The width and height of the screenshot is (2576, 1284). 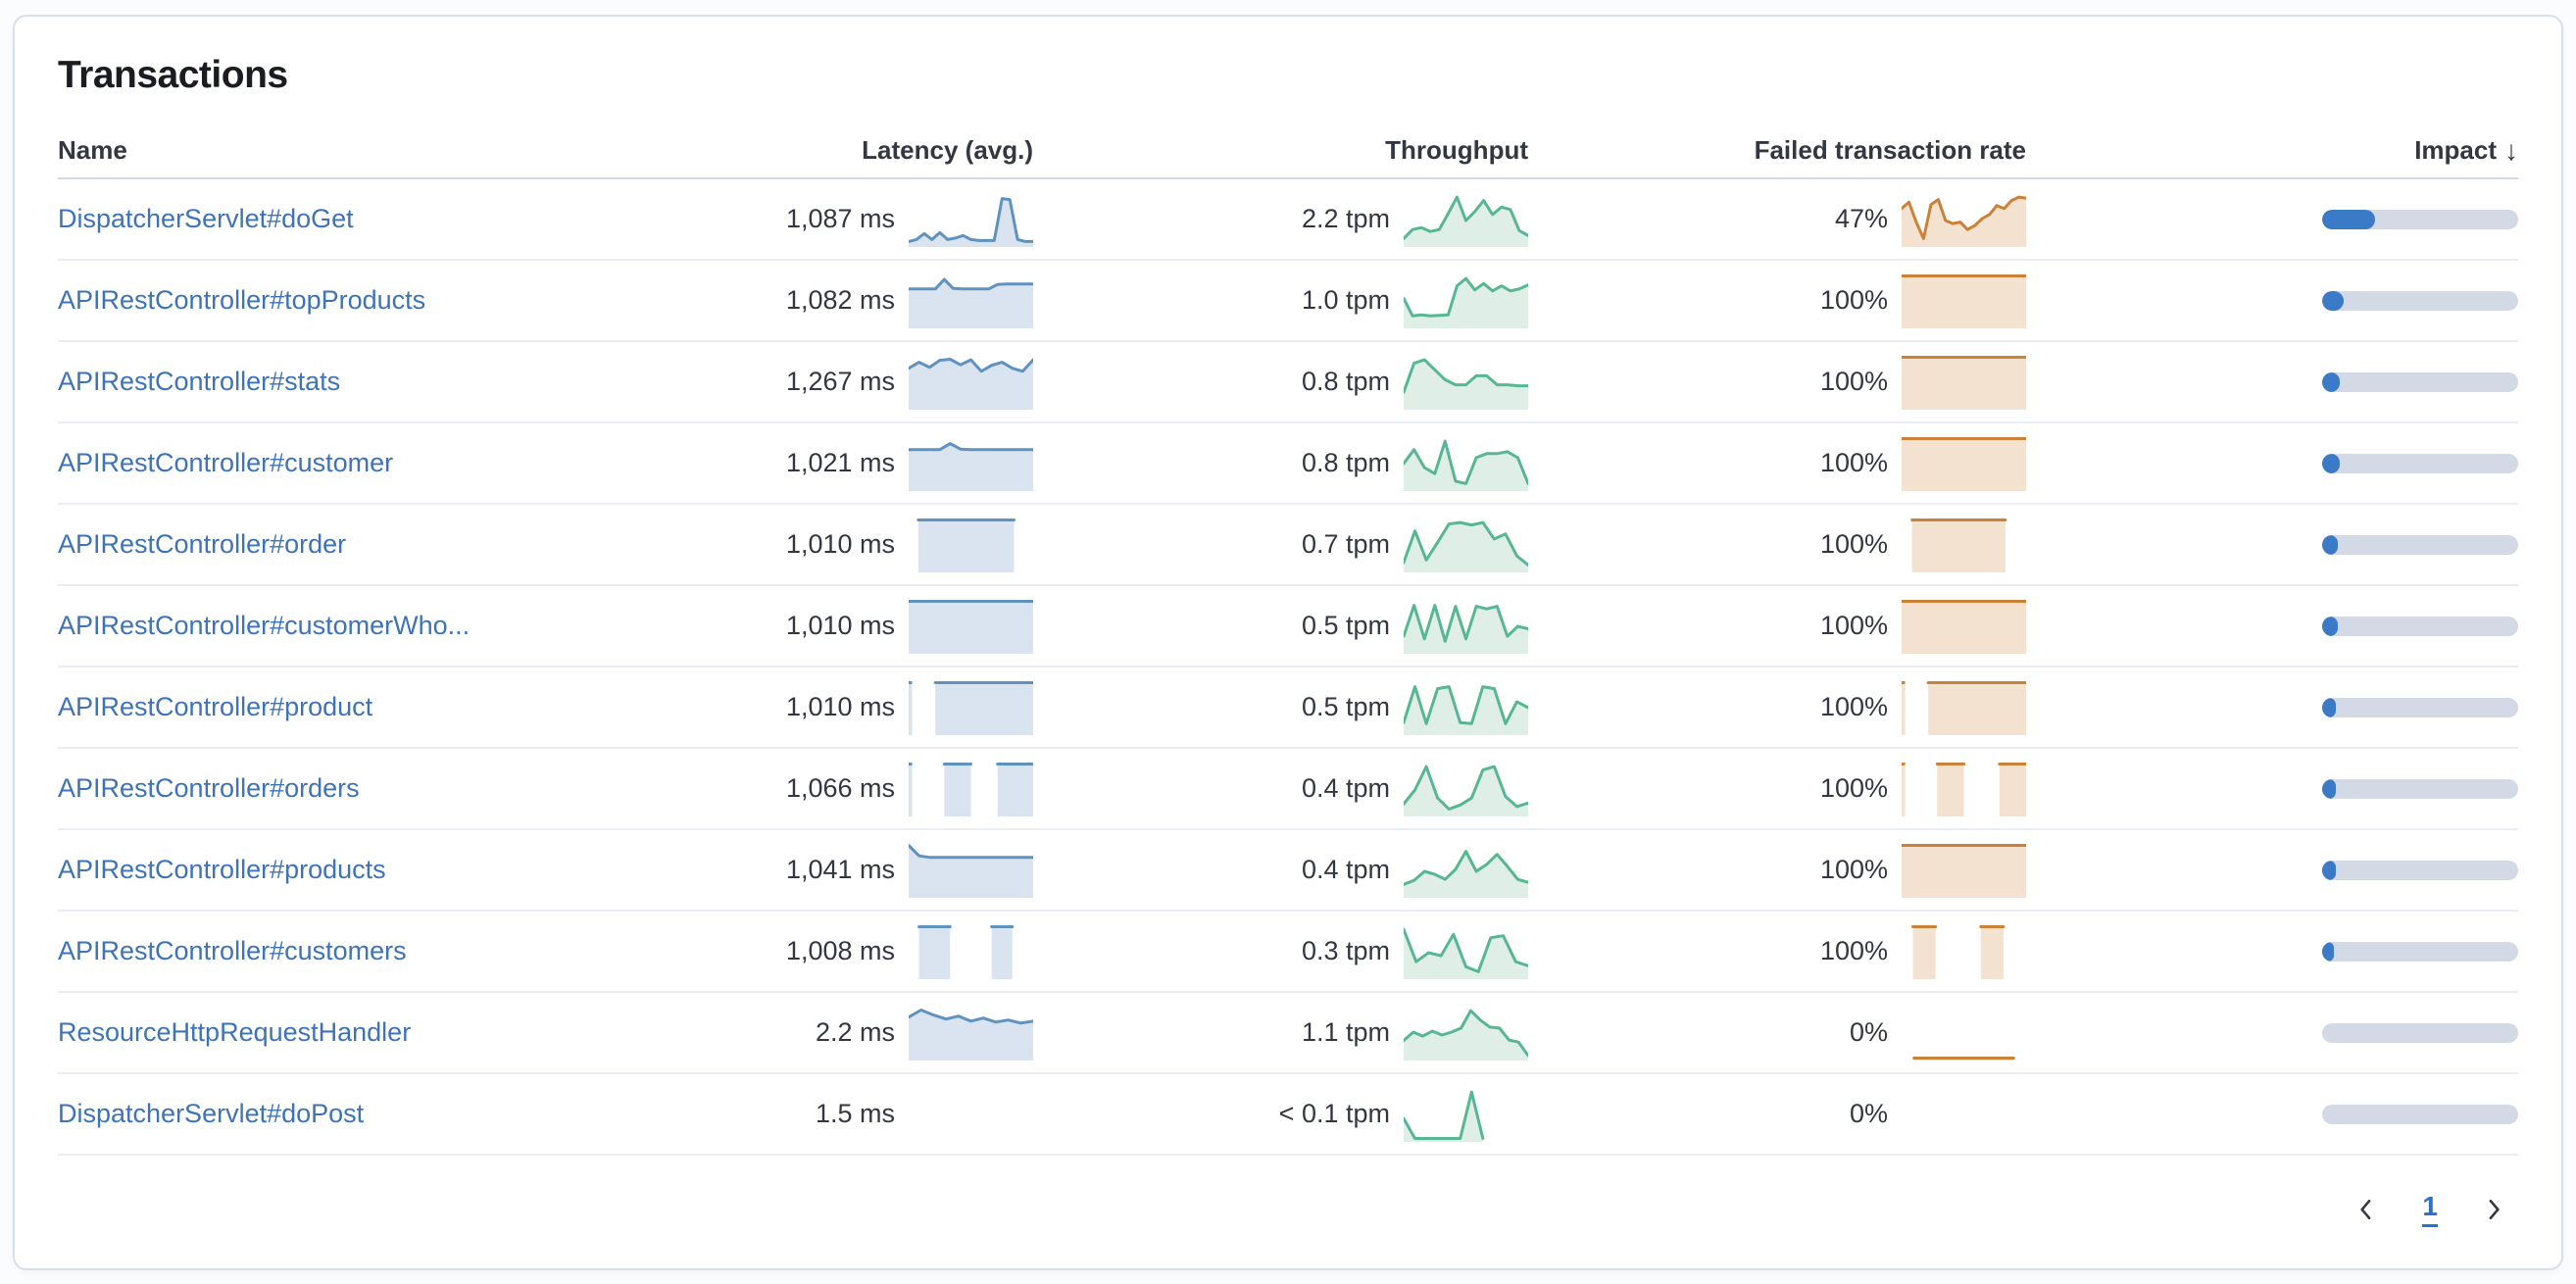 I want to click on column-header-throughput: Throughput, so click(x=1456, y=149).